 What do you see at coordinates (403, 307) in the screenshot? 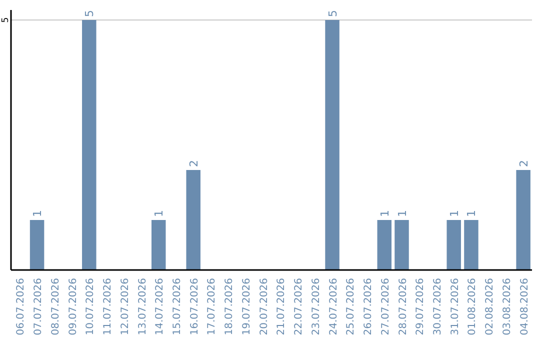
I see `x-tick-label: 28.07.2026` at bounding box center [403, 307].